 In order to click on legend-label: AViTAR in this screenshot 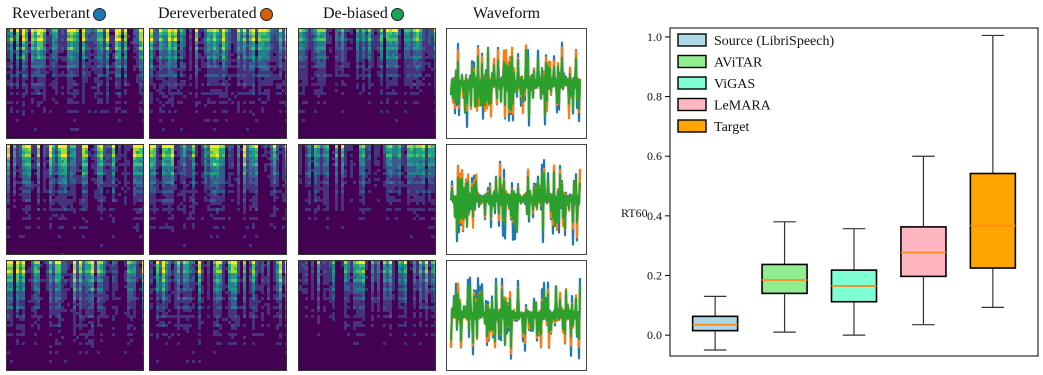, I will do `click(738, 63)`.